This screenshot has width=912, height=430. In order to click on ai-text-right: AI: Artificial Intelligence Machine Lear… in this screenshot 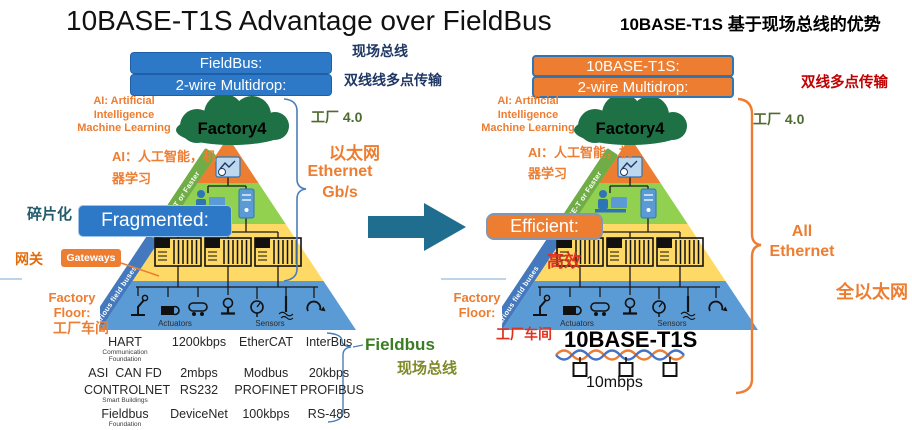, I will do `click(528, 115)`.